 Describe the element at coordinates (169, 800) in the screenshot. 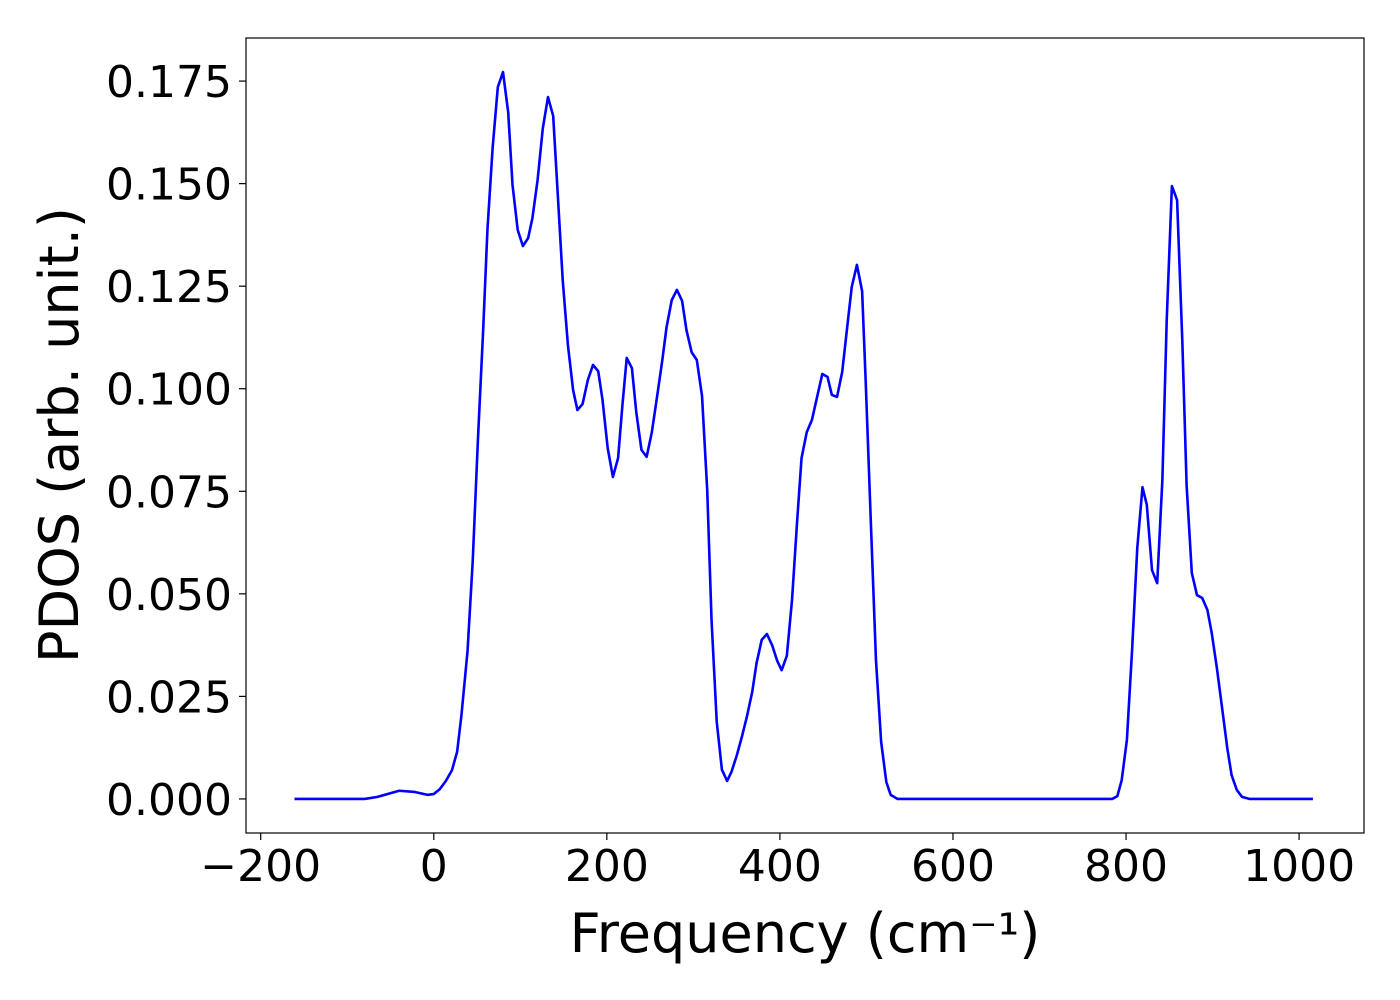

I see `y-tick-label: 0.000` at that location.